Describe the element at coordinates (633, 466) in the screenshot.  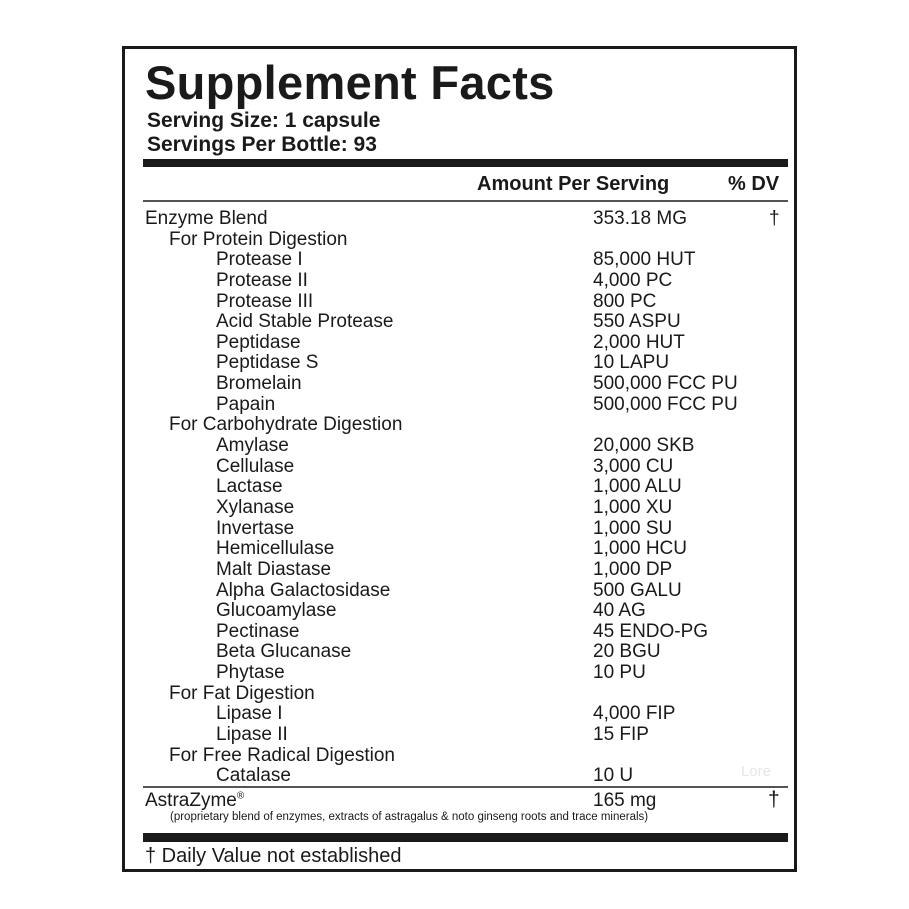
I see `ingredient-amount: 3,000 CU` at that location.